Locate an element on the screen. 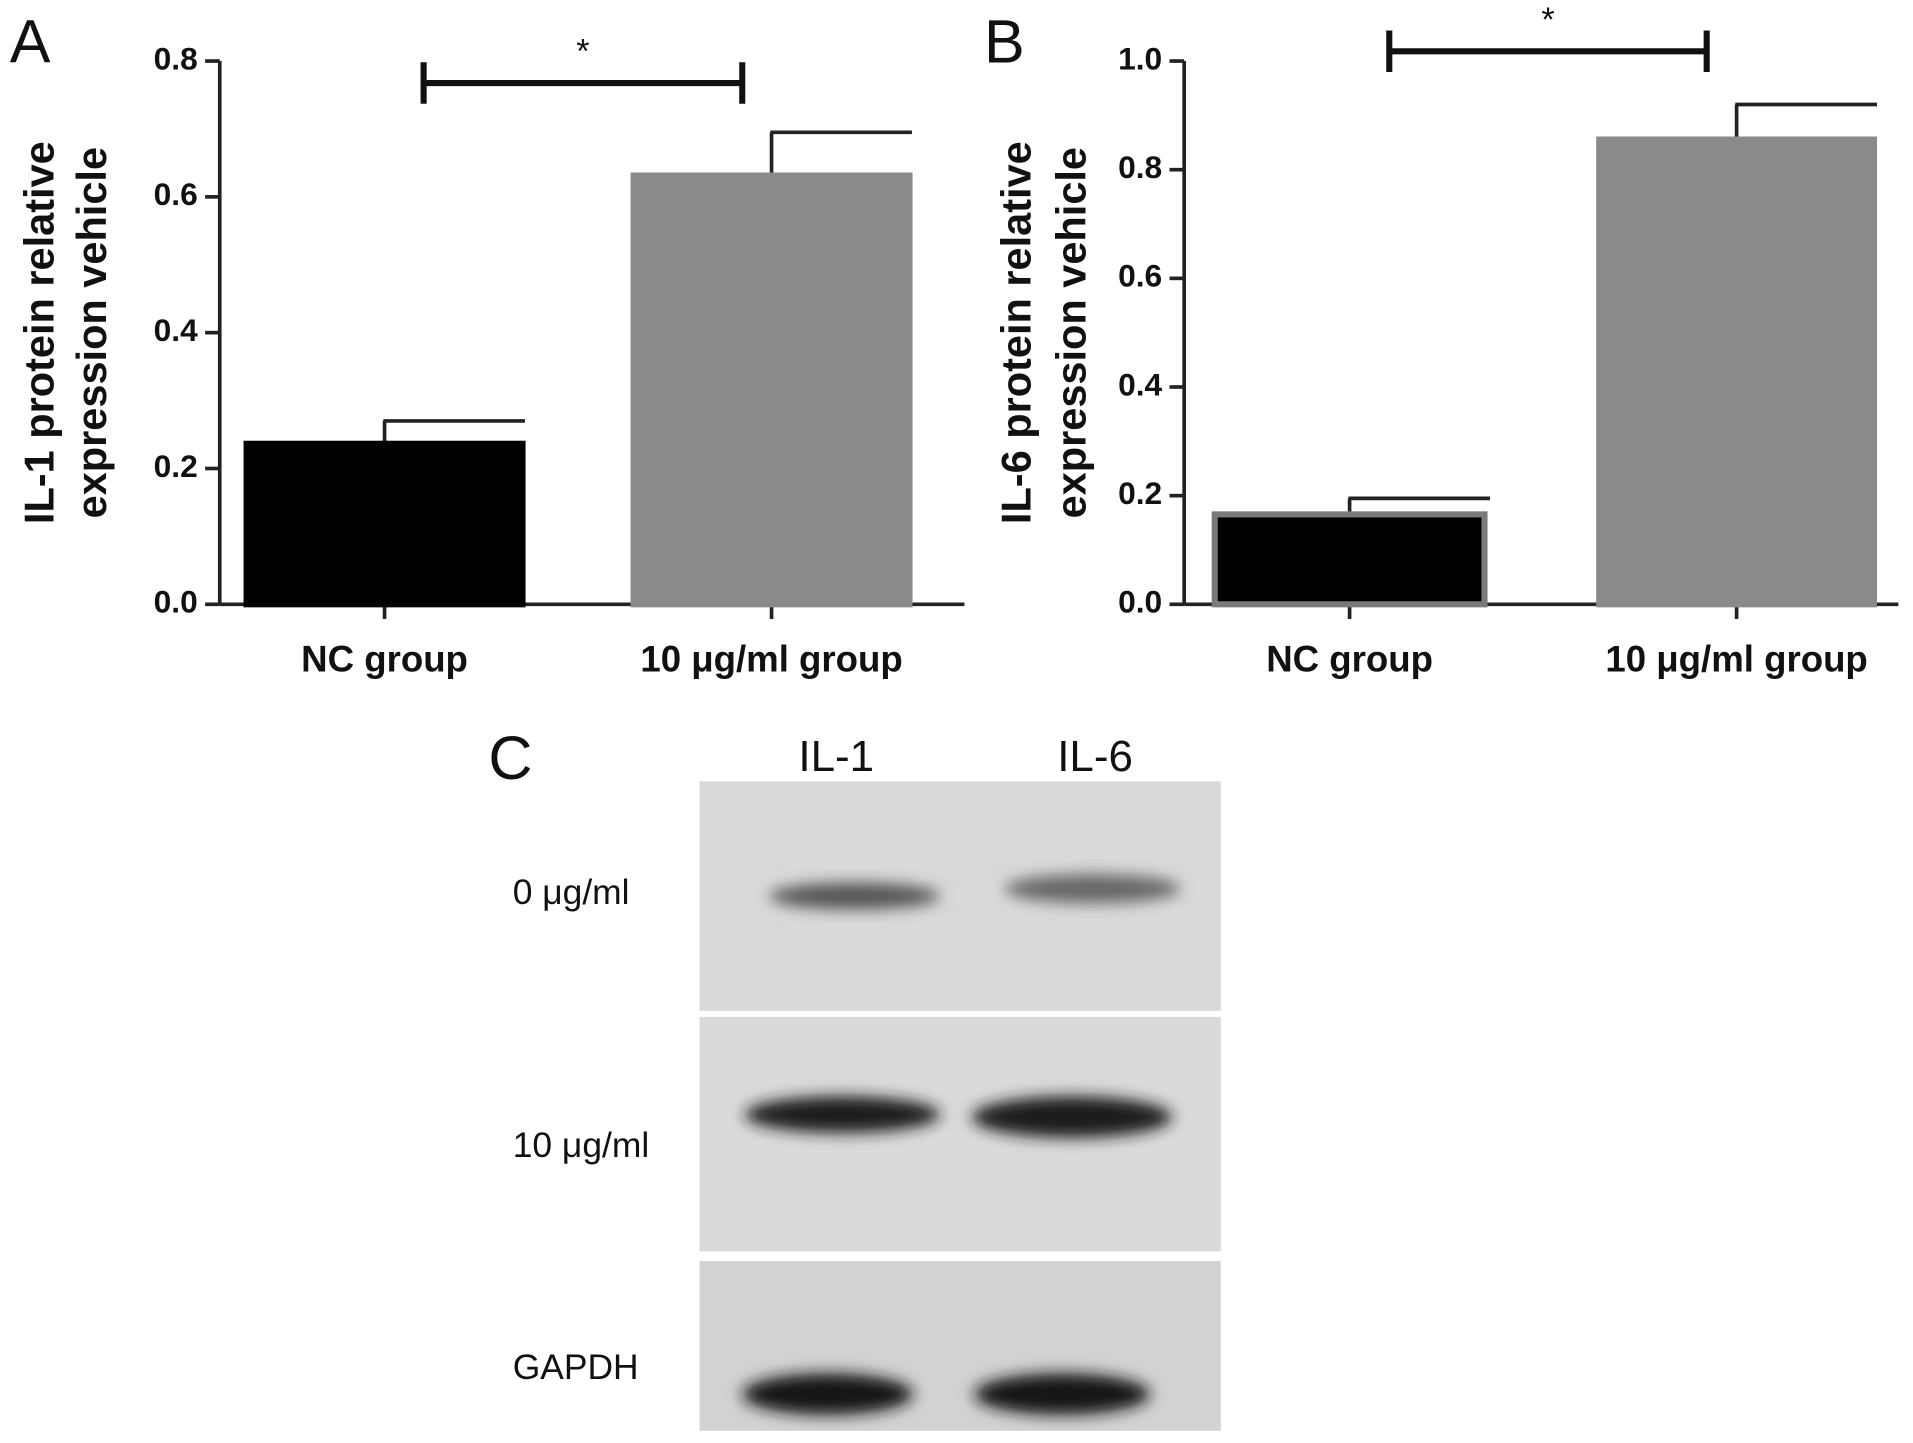 This screenshot has width=1913, height=1443. panel-letter: B is located at coordinates (1004, 42).